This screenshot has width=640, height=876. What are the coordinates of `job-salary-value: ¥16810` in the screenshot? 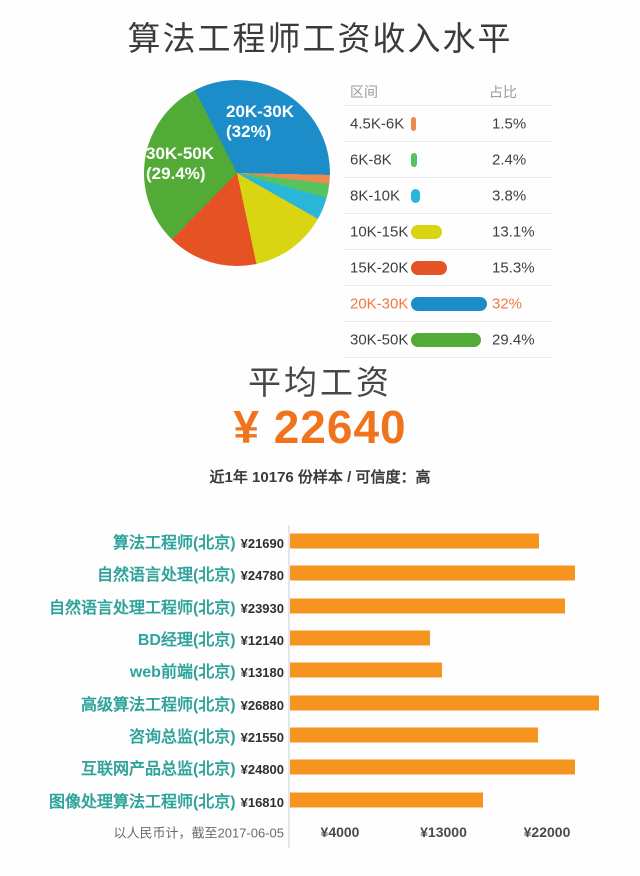 It's located at (262, 802).